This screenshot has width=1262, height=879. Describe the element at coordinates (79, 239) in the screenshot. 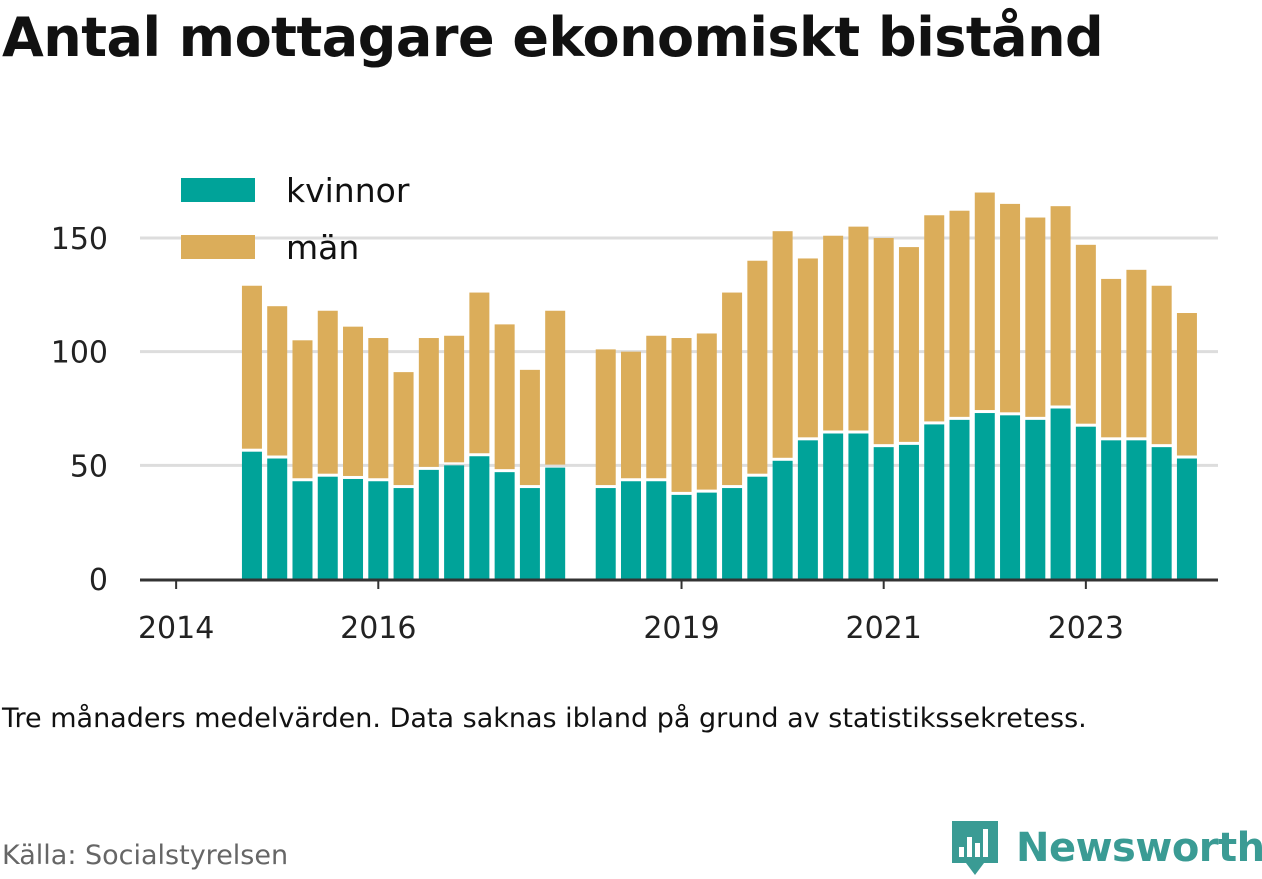

I see `y-tick-label-150: 150` at that location.